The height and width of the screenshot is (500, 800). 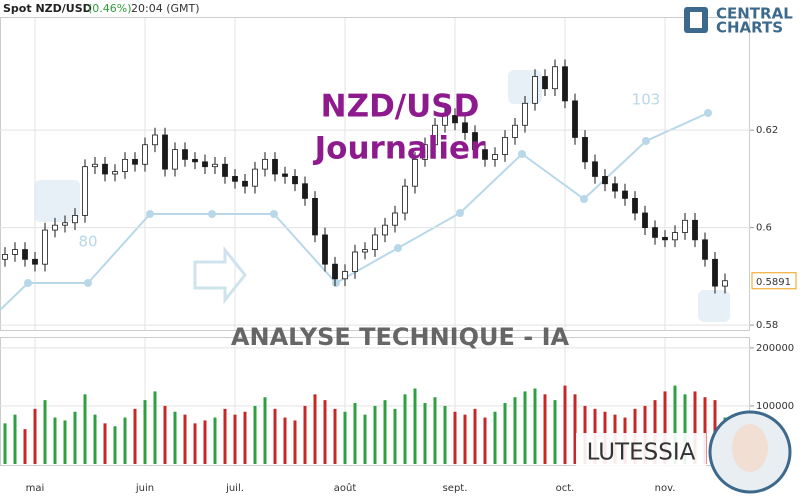 What do you see at coordinates (345, 488) in the screenshot?
I see `x-tick-label: août` at bounding box center [345, 488].